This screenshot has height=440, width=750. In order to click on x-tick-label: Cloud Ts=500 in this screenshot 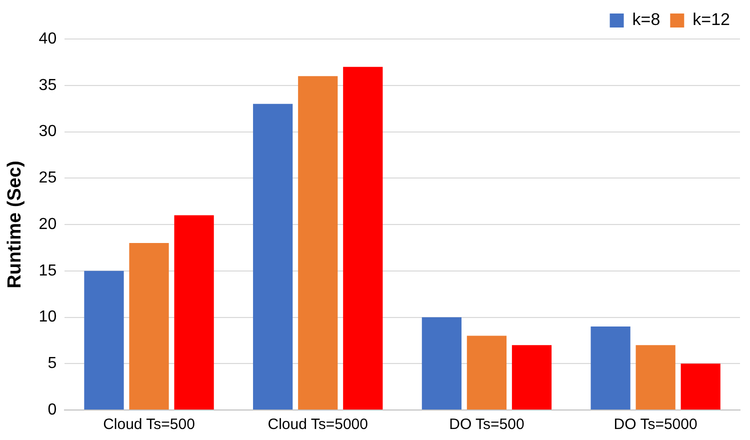, I will do `click(149, 425)`.